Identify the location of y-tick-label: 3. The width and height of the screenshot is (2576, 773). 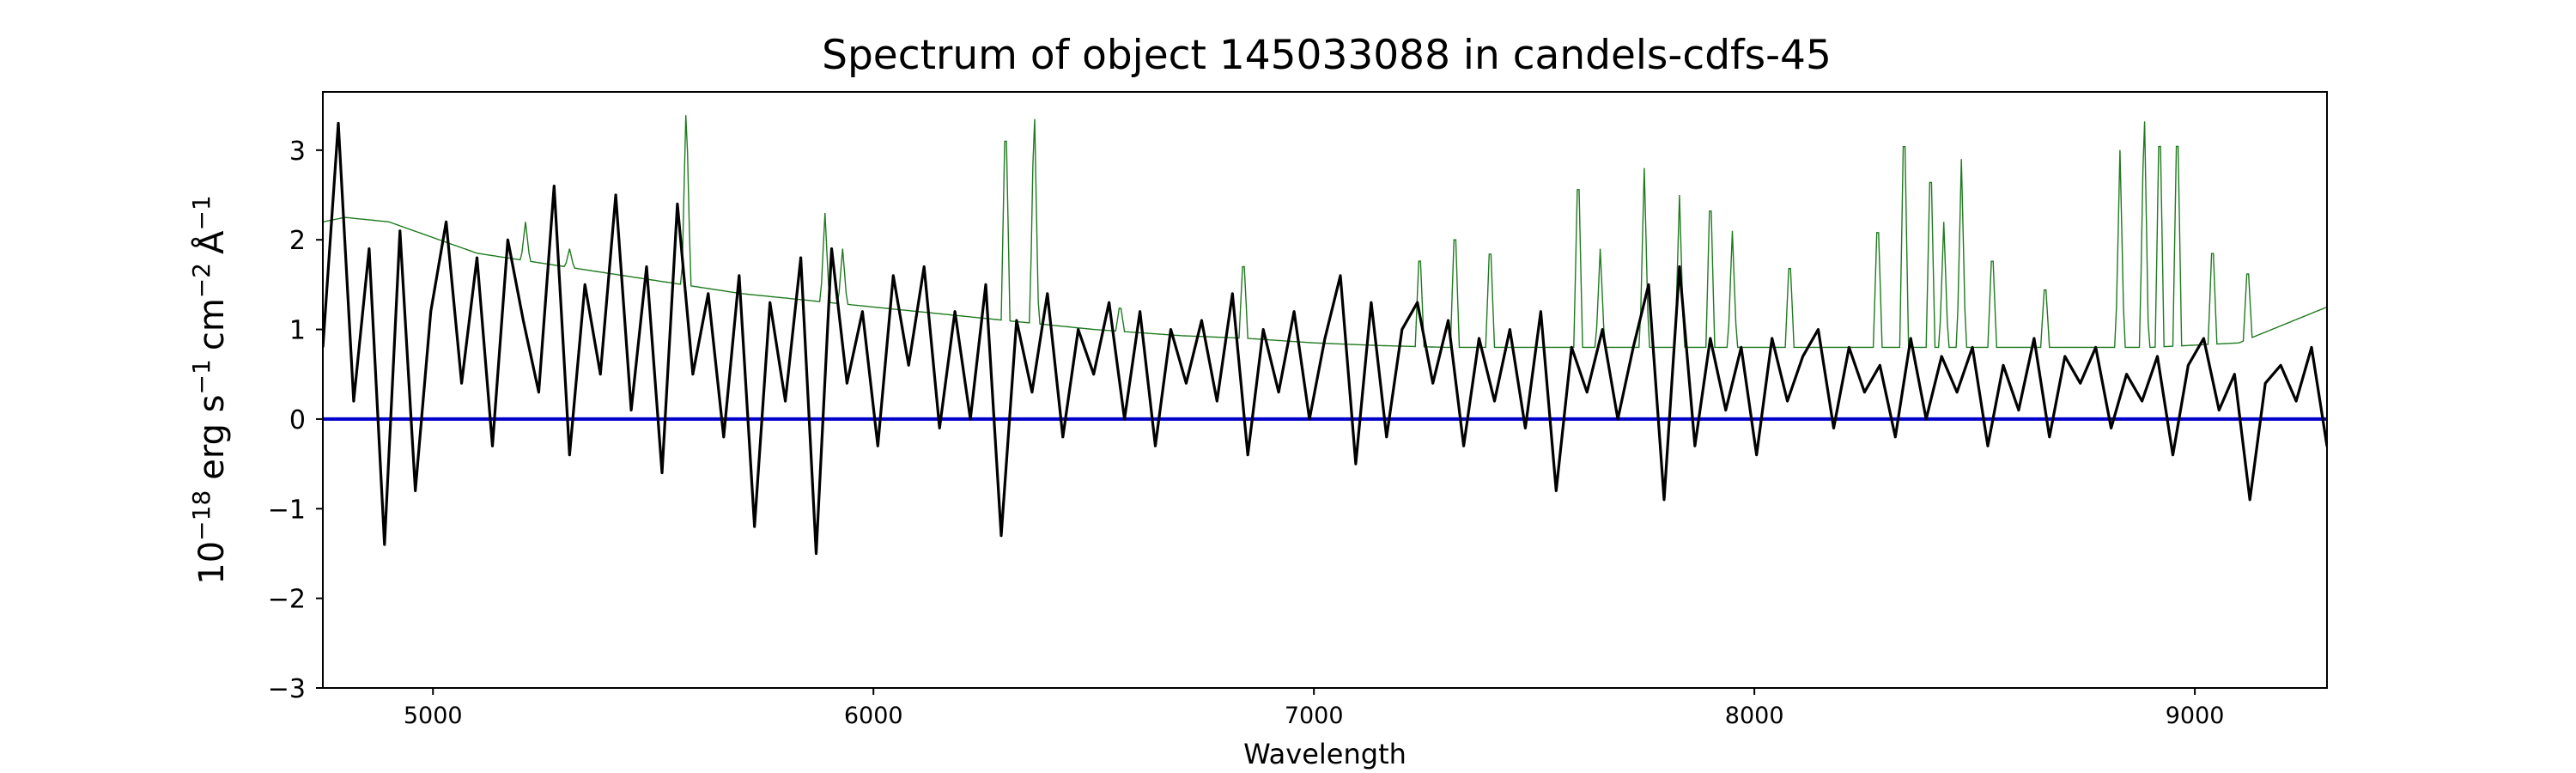
(297, 152).